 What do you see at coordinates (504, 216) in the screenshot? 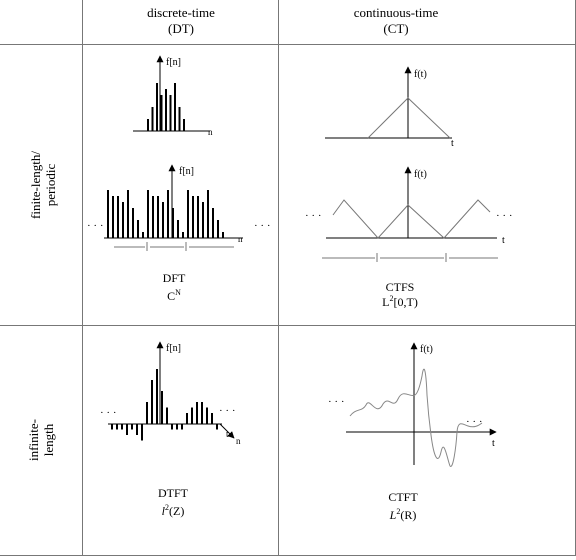
I see `periodic-ct-ellipsis-right: · · ·` at bounding box center [504, 216].